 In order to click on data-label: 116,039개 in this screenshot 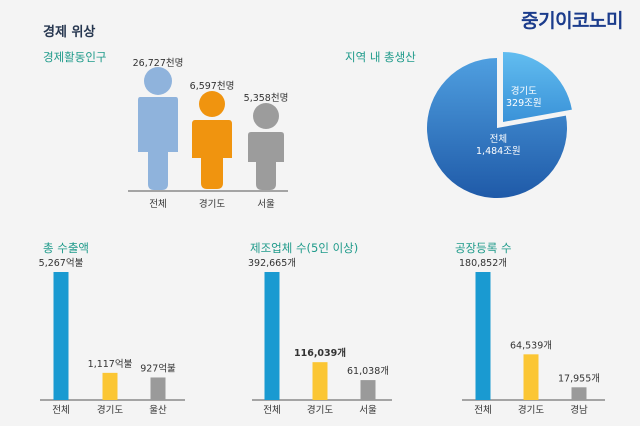, I will do `click(320, 353)`.